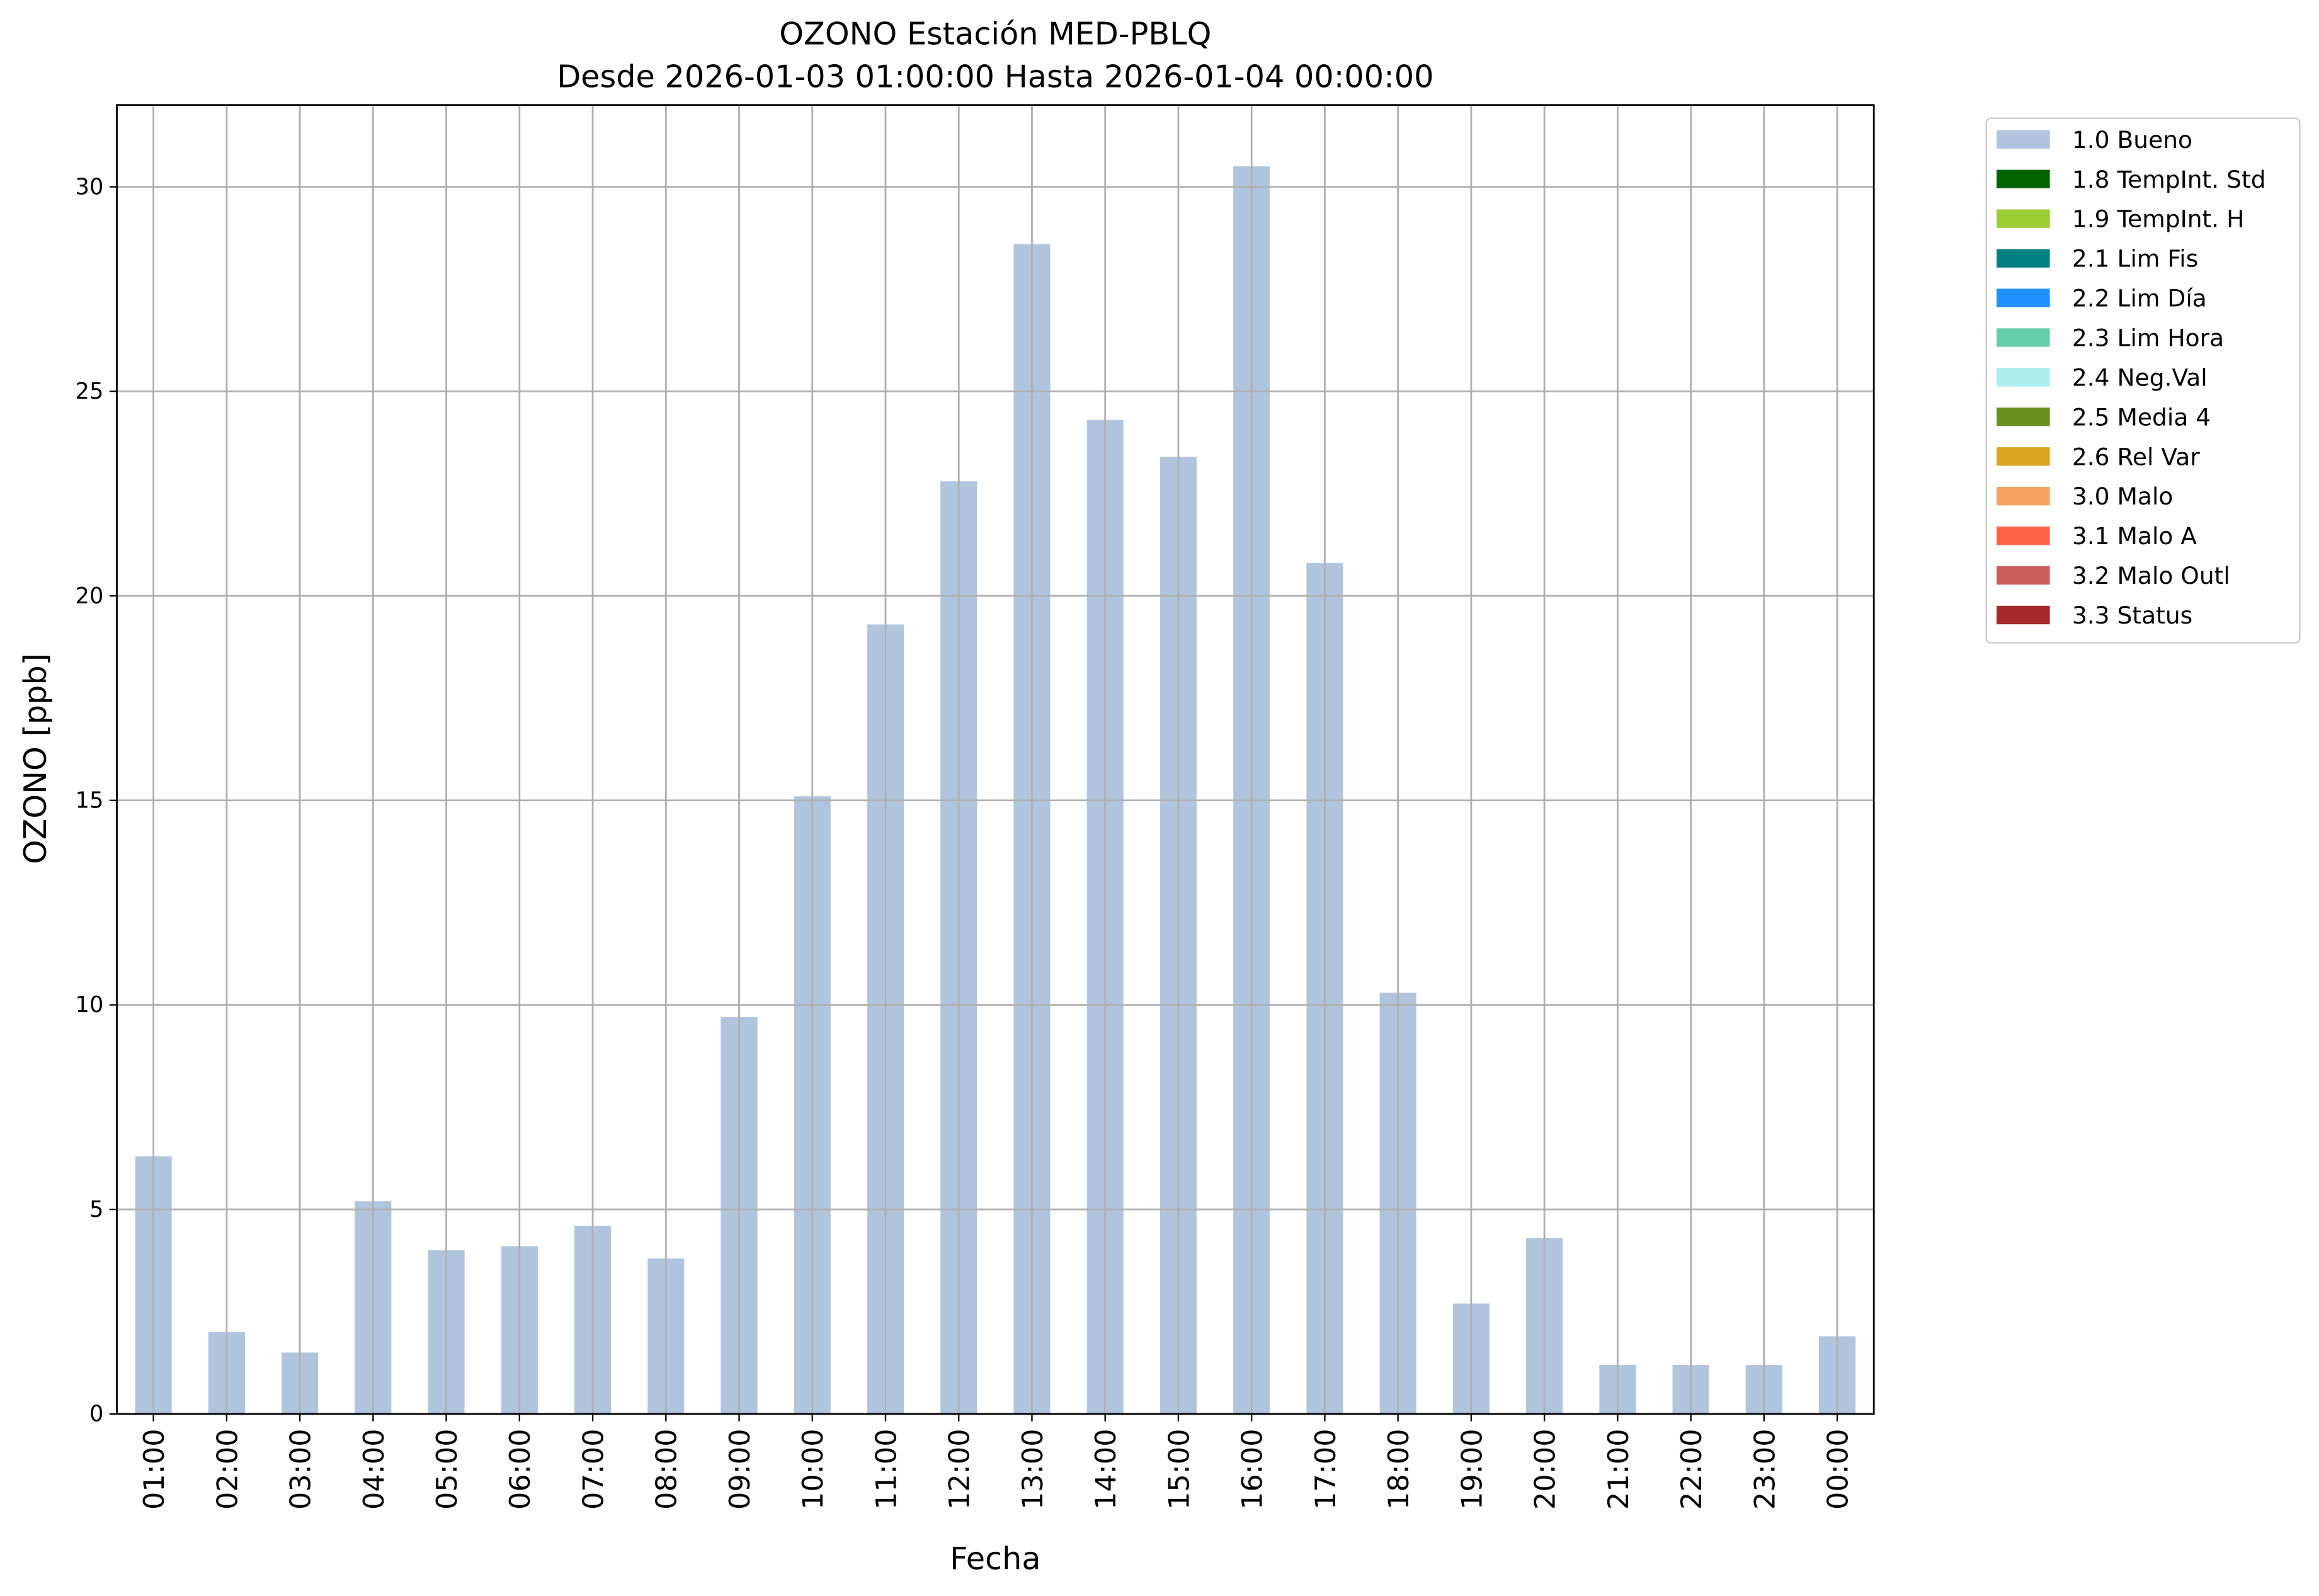  What do you see at coordinates (1106, 1469) in the screenshot?
I see `x-tick-label: 14:00` at bounding box center [1106, 1469].